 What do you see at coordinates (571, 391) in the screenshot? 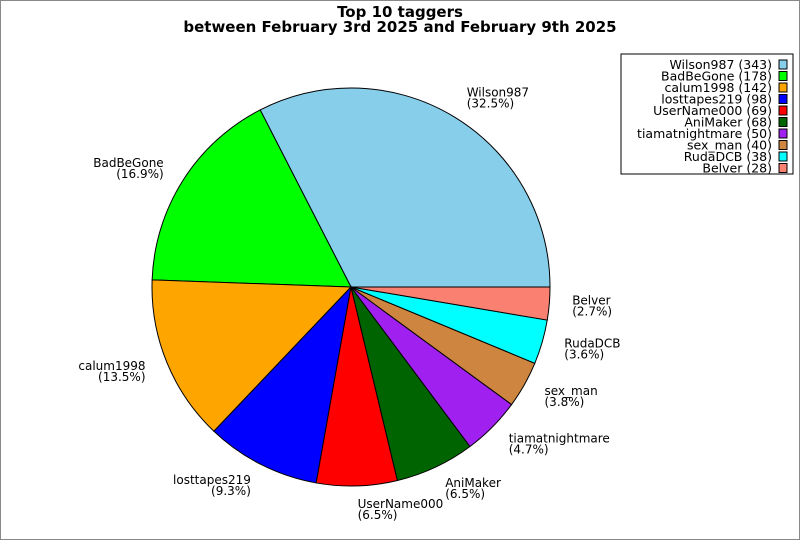
I see `slice-label-name: sex_man` at bounding box center [571, 391].